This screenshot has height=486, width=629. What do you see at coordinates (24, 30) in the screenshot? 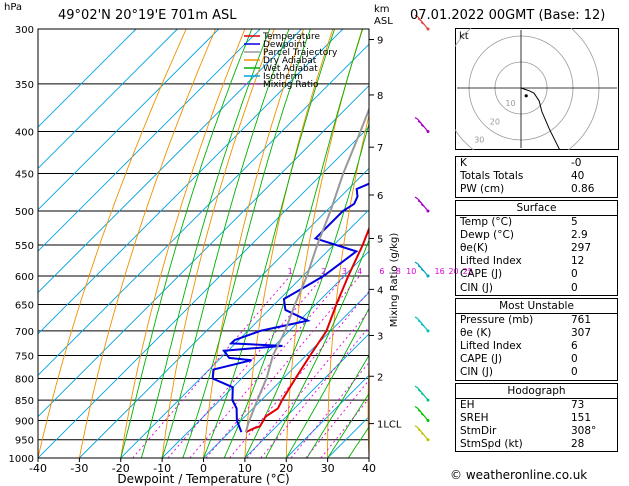
I see `pressure-tick-label: 300` at bounding box center [24, 30].